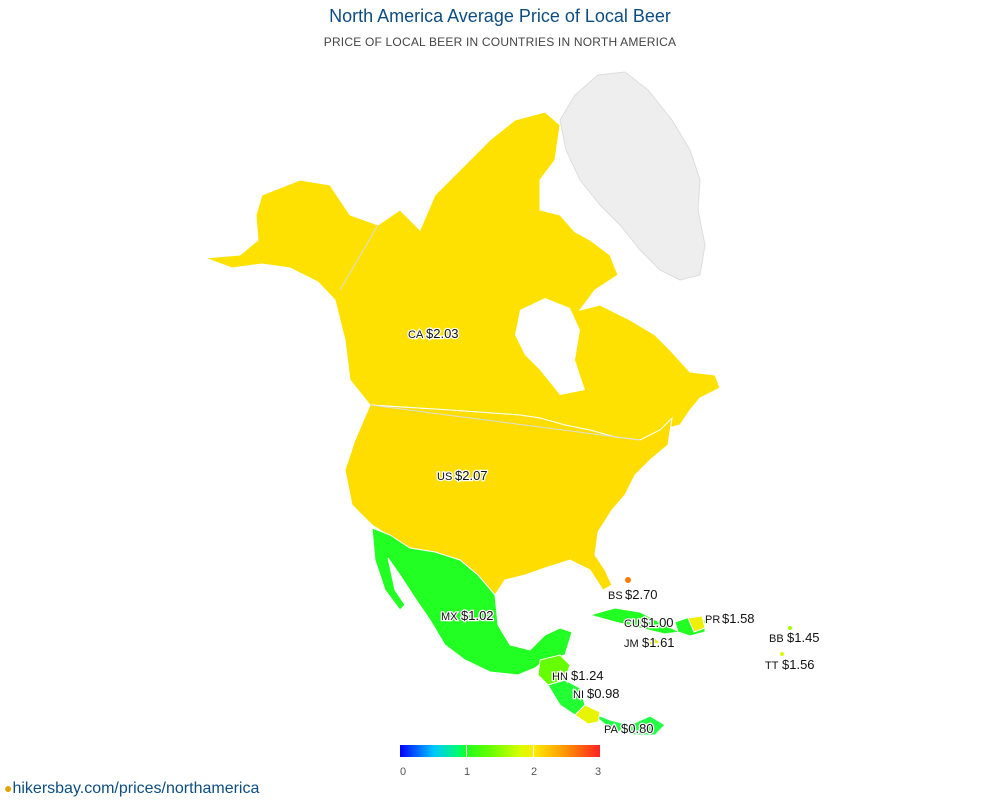 The image size is (1000, 800). I want to click on svg-text: $1.56, so click(798, 664).